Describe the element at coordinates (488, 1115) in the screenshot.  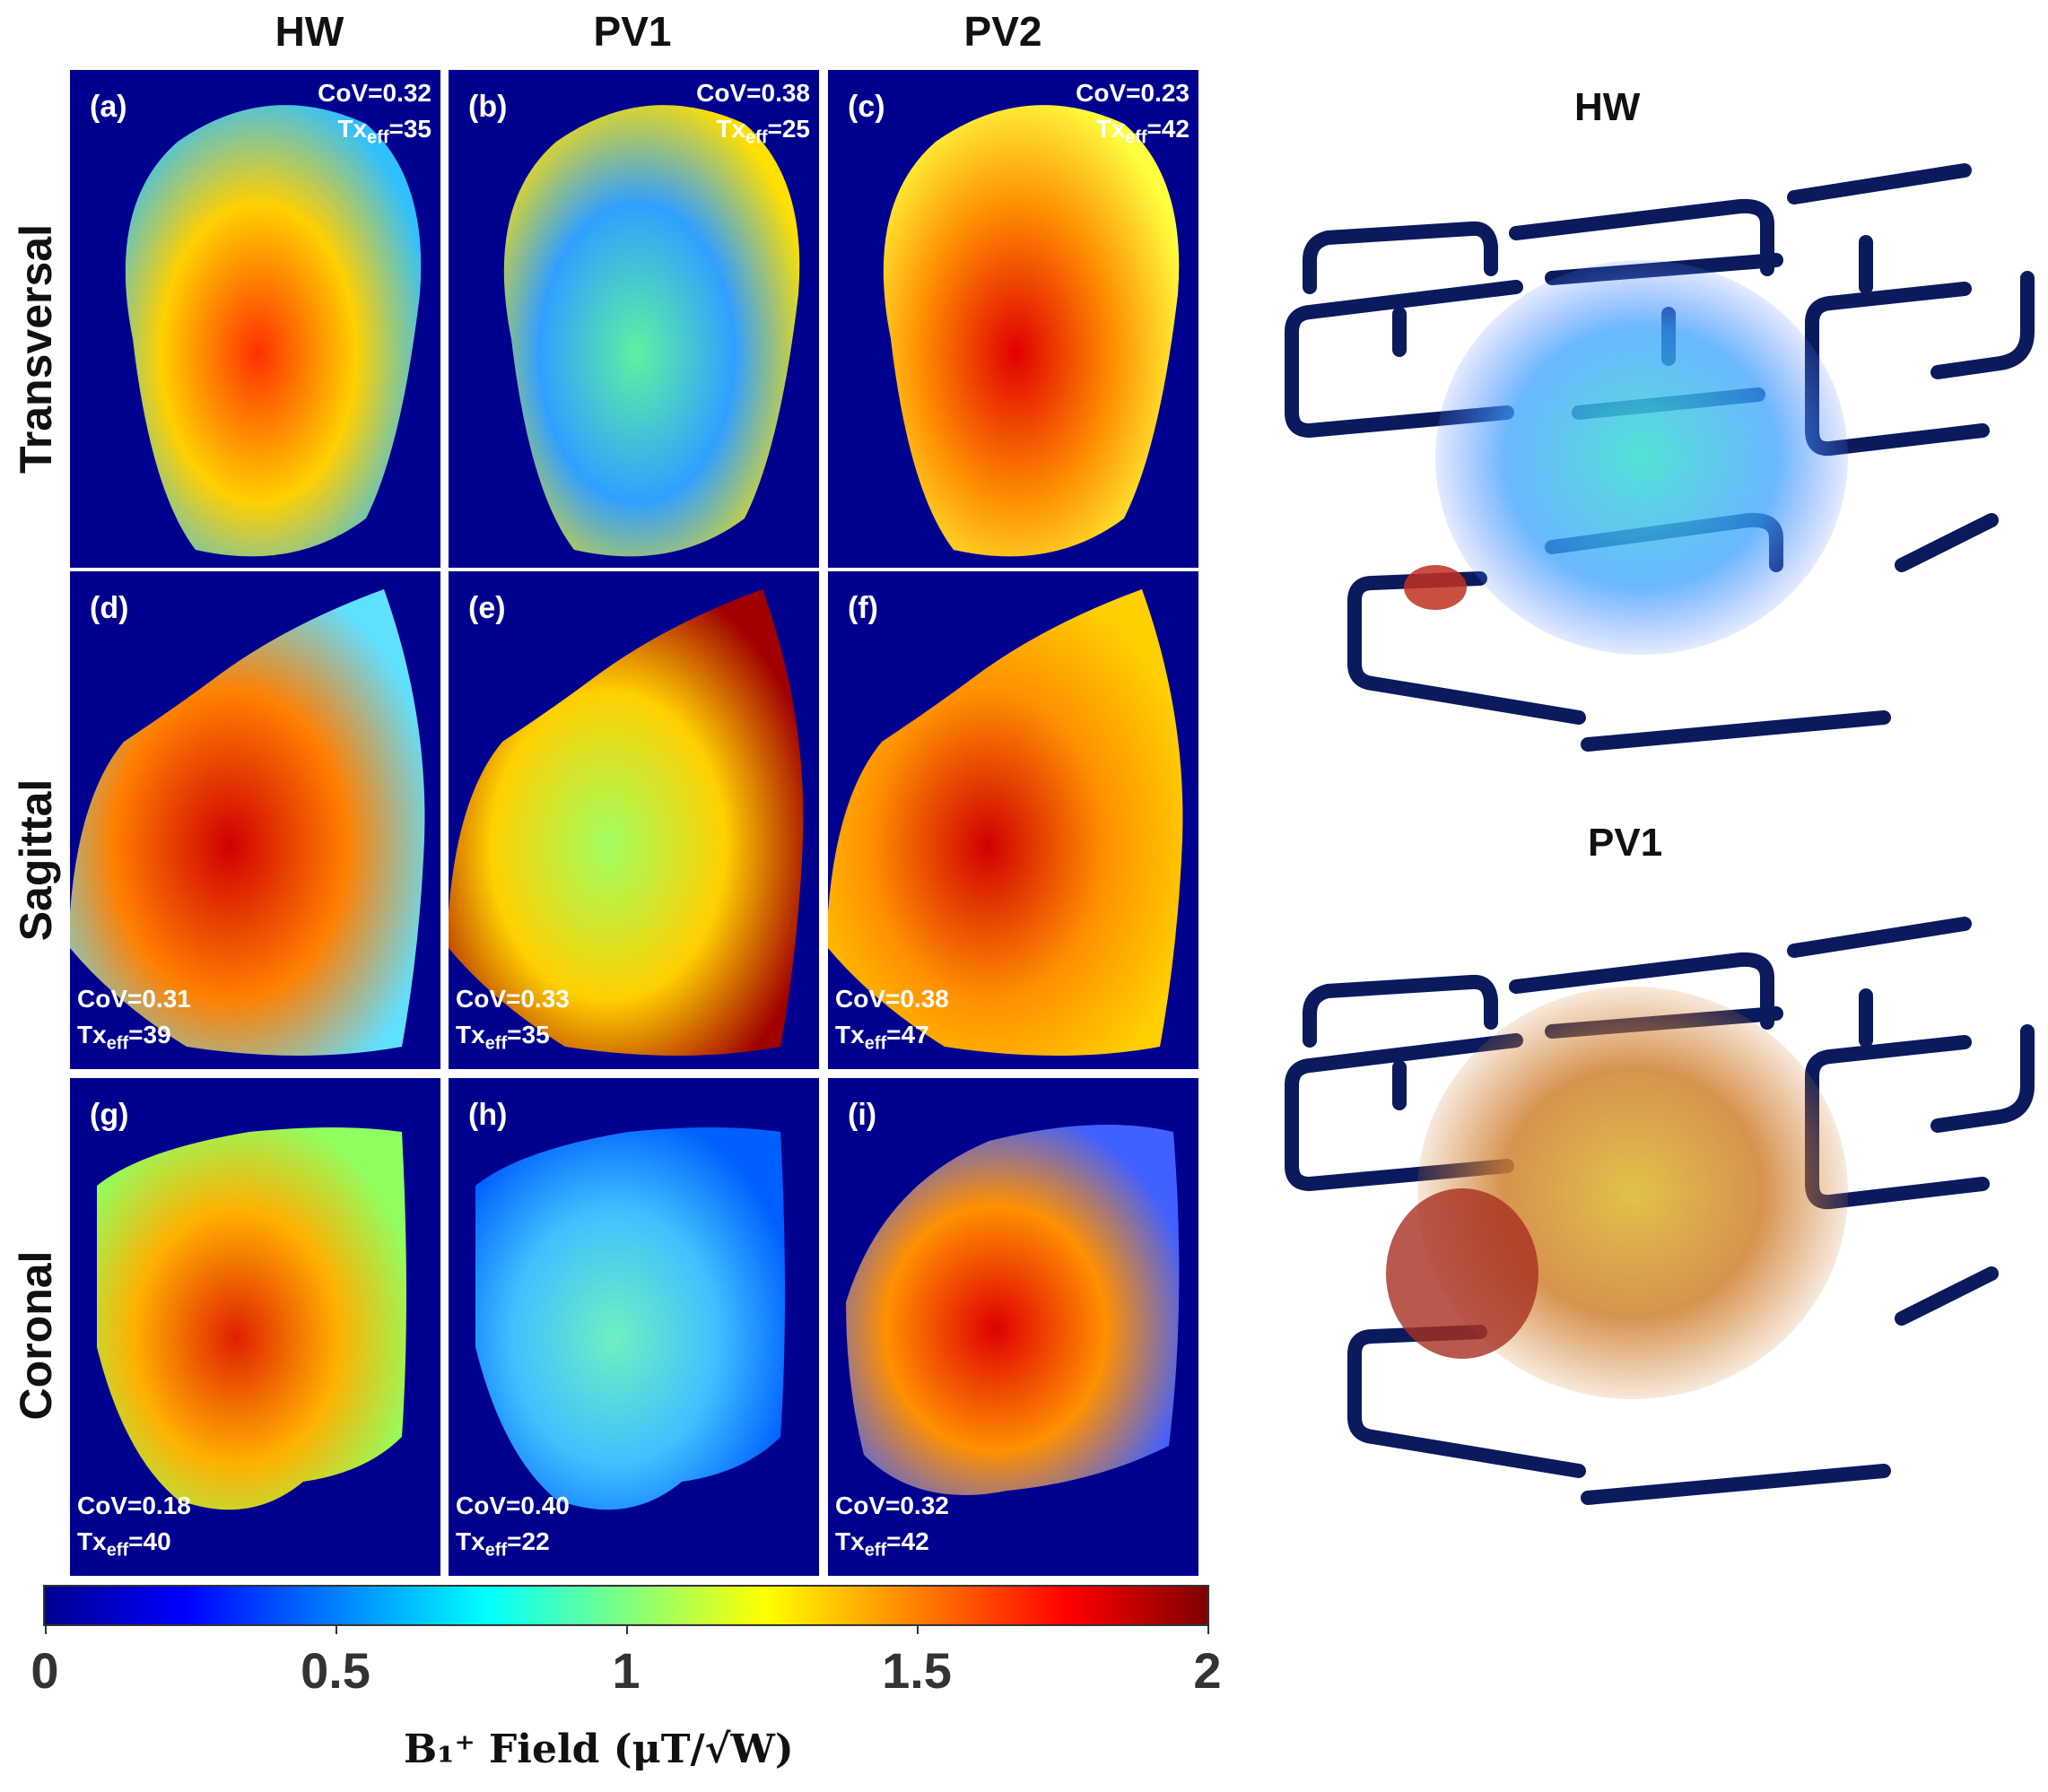
I see `panel-label: (h)` at that location.